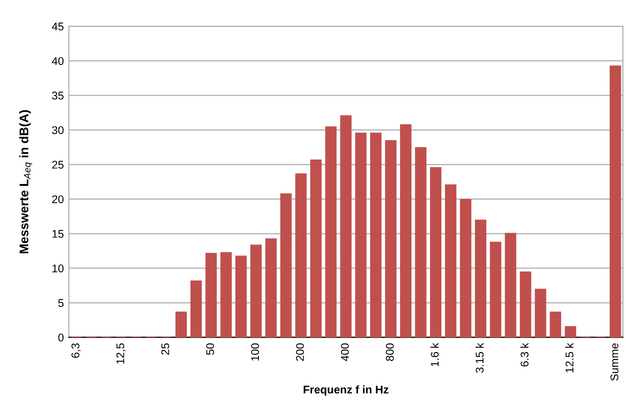 This screenshot has width=626, height=404. I want to click on y-tick-label: 25, so click(58, 164).